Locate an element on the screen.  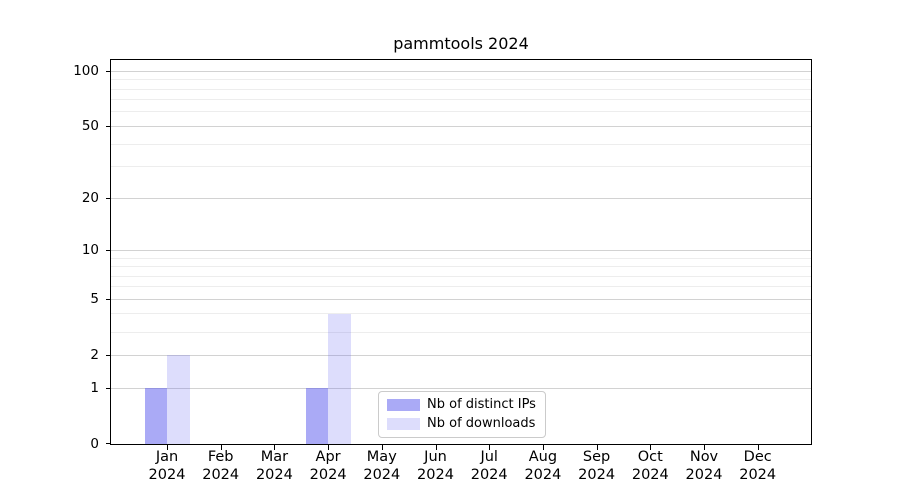
legend: Nb of distinct IPs Nb of downloads is located at coordinates (462, 414).